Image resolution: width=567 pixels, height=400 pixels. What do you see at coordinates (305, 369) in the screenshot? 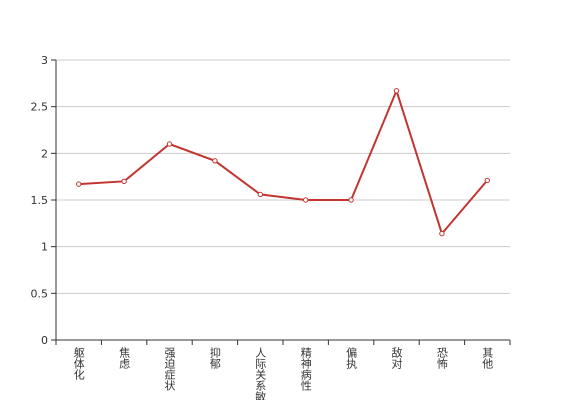
I see `x-tick-label: 精神病性` at bounding box center [305, 369].